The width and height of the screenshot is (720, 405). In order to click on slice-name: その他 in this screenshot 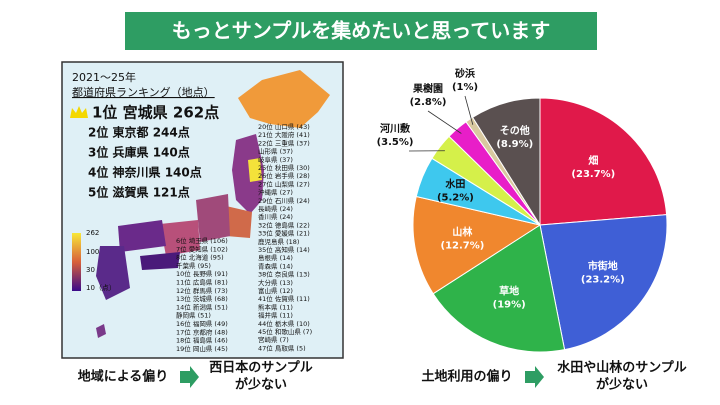, I will do `click(515, 130)`.